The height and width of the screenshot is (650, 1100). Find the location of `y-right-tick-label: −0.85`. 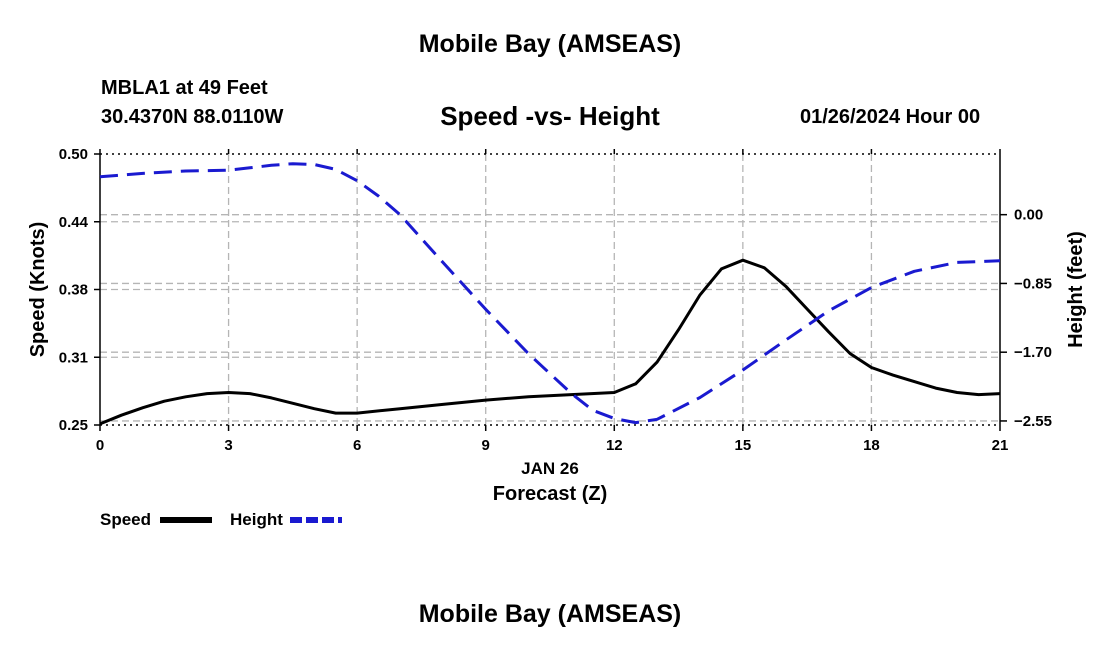

y-right-tick-label: −0.85 is located at coordinates (1033, 283).